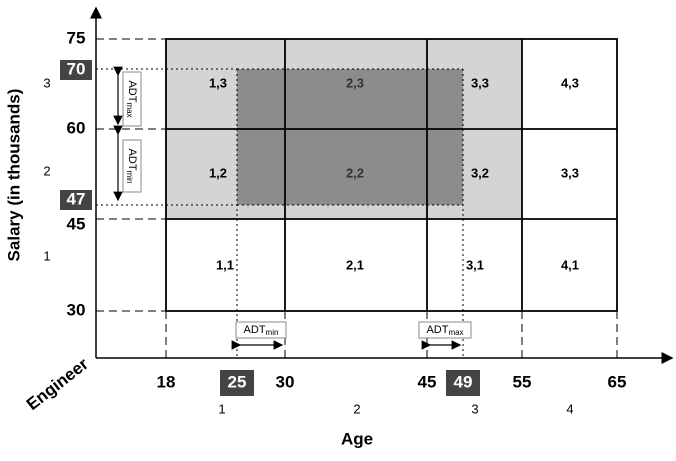 Image resolution: width=676 pixels, height=461 pixels. What do you see at coordinates (285, 381) in the screenshot?
I see `x-tick-label: 30` at bounding box center [285, 381].